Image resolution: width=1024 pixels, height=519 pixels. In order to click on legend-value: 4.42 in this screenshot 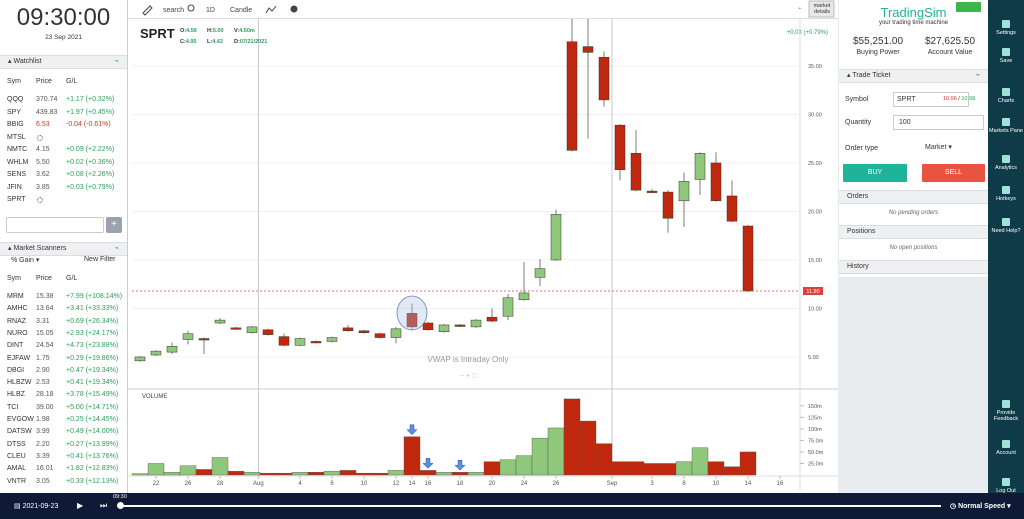, I will do `click(217, 42)`.